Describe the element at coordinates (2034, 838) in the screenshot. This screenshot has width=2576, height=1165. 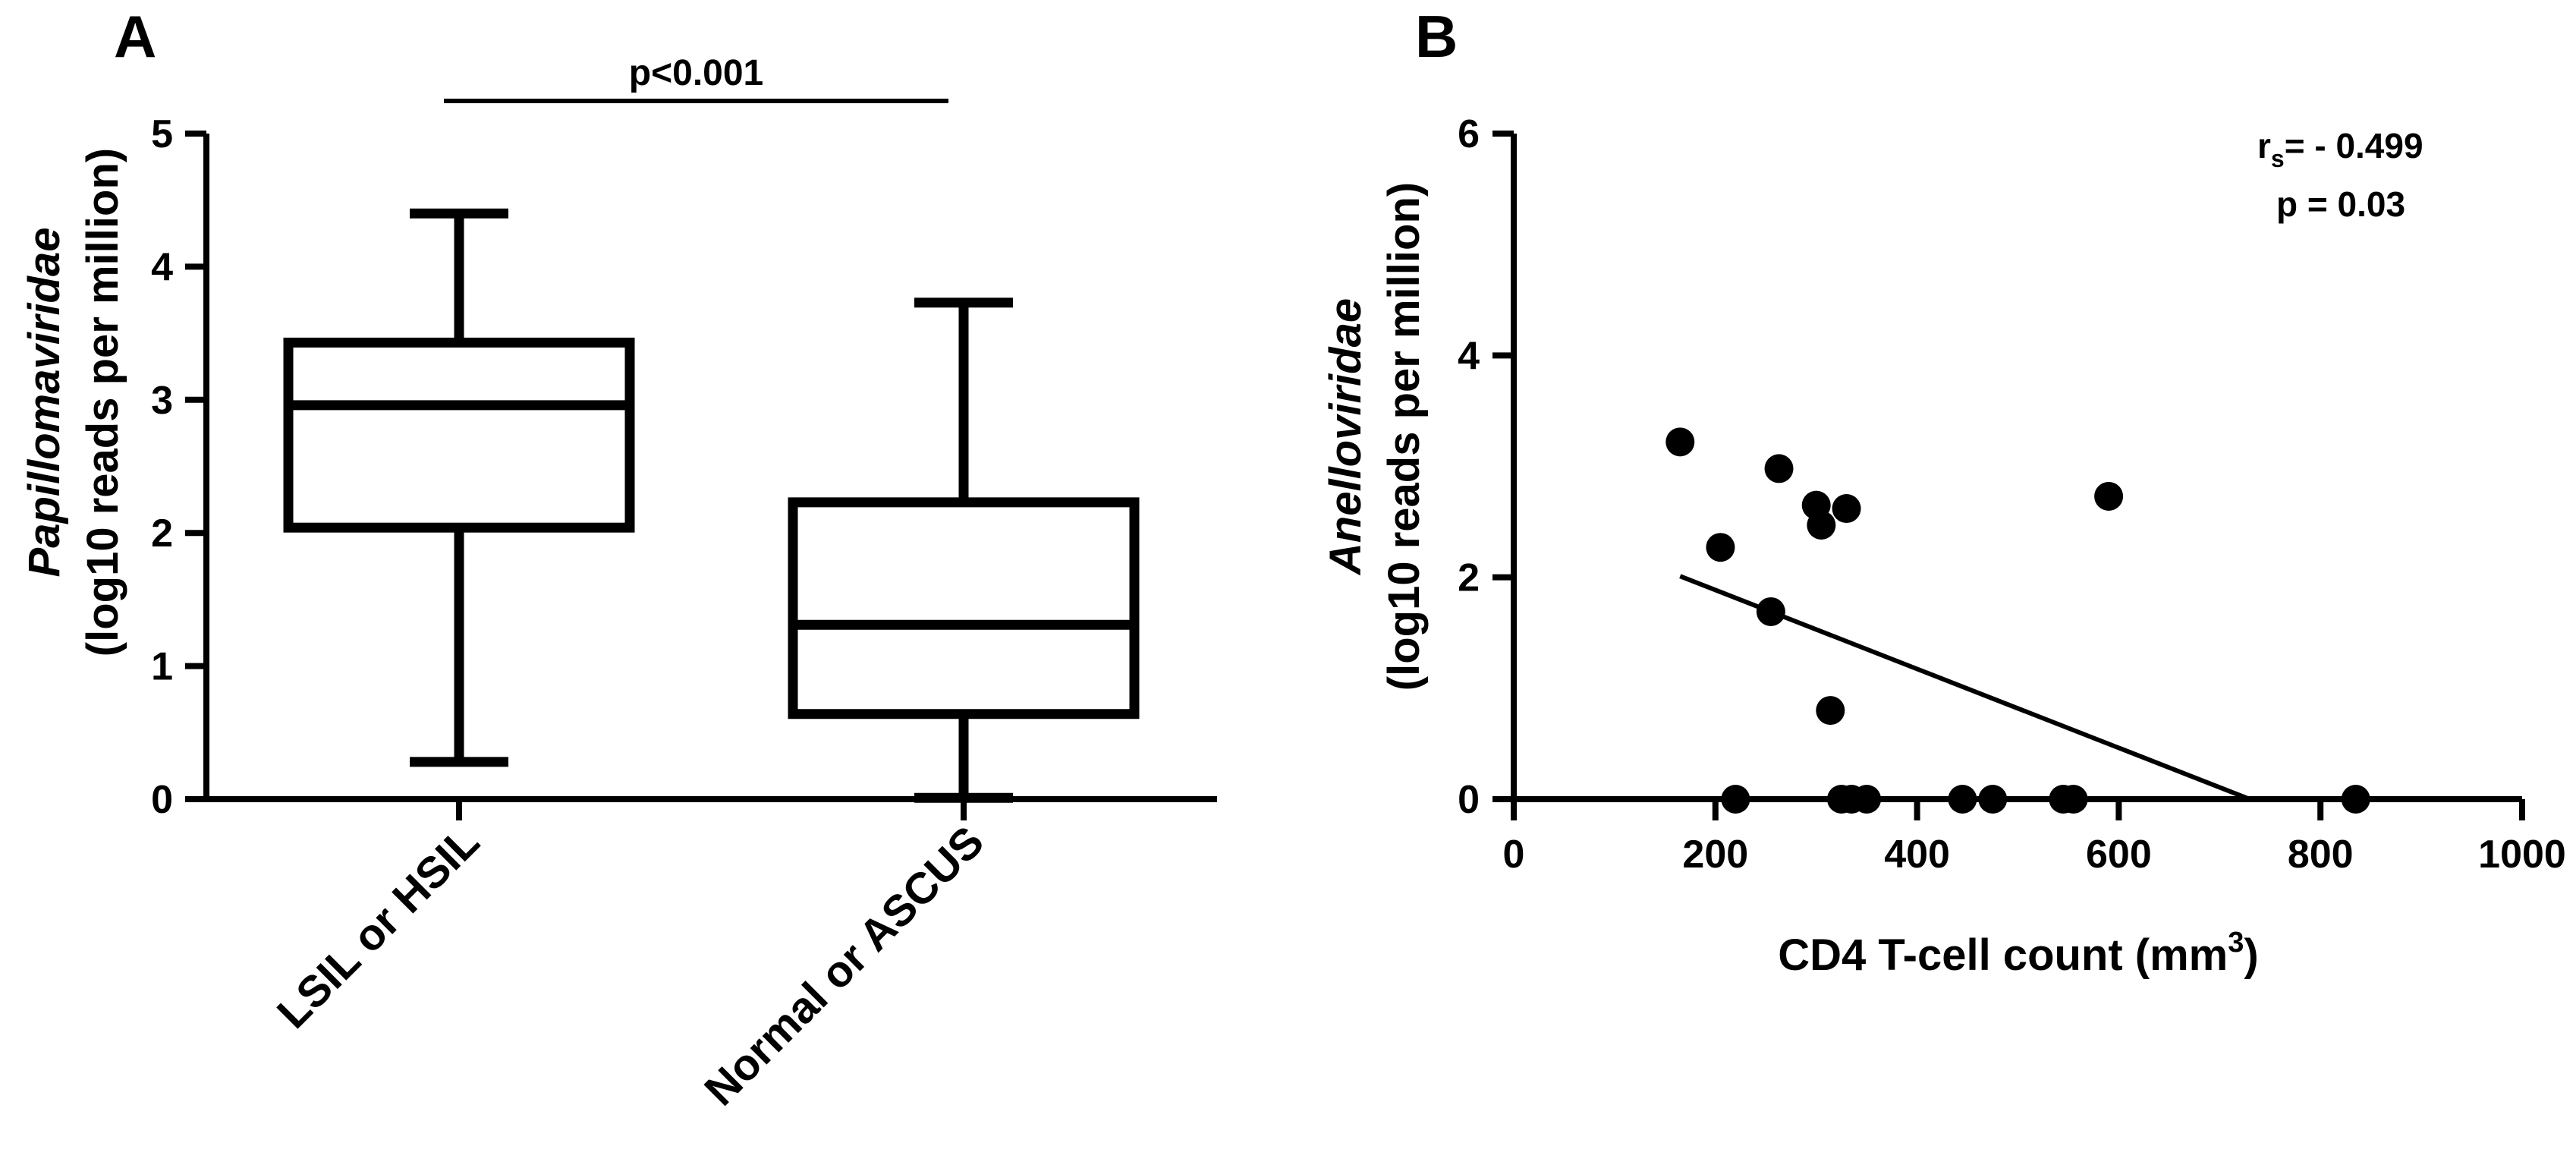
I see `panel-b-x-ticks: 0 200 400 600 800 1000` at that location.